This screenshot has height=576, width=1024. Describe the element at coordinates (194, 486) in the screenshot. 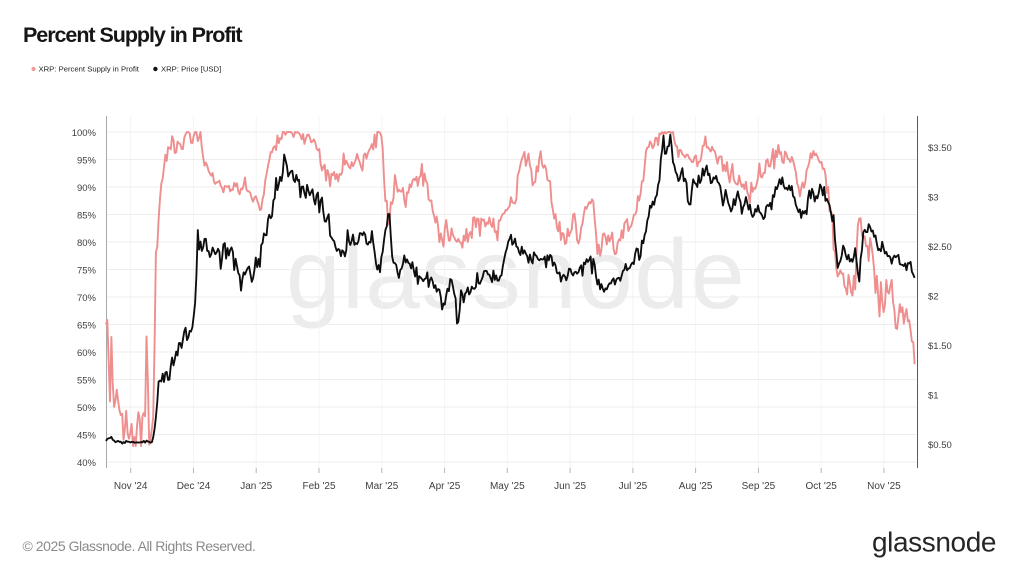

I see `svg-text: Dec '24` at that location.